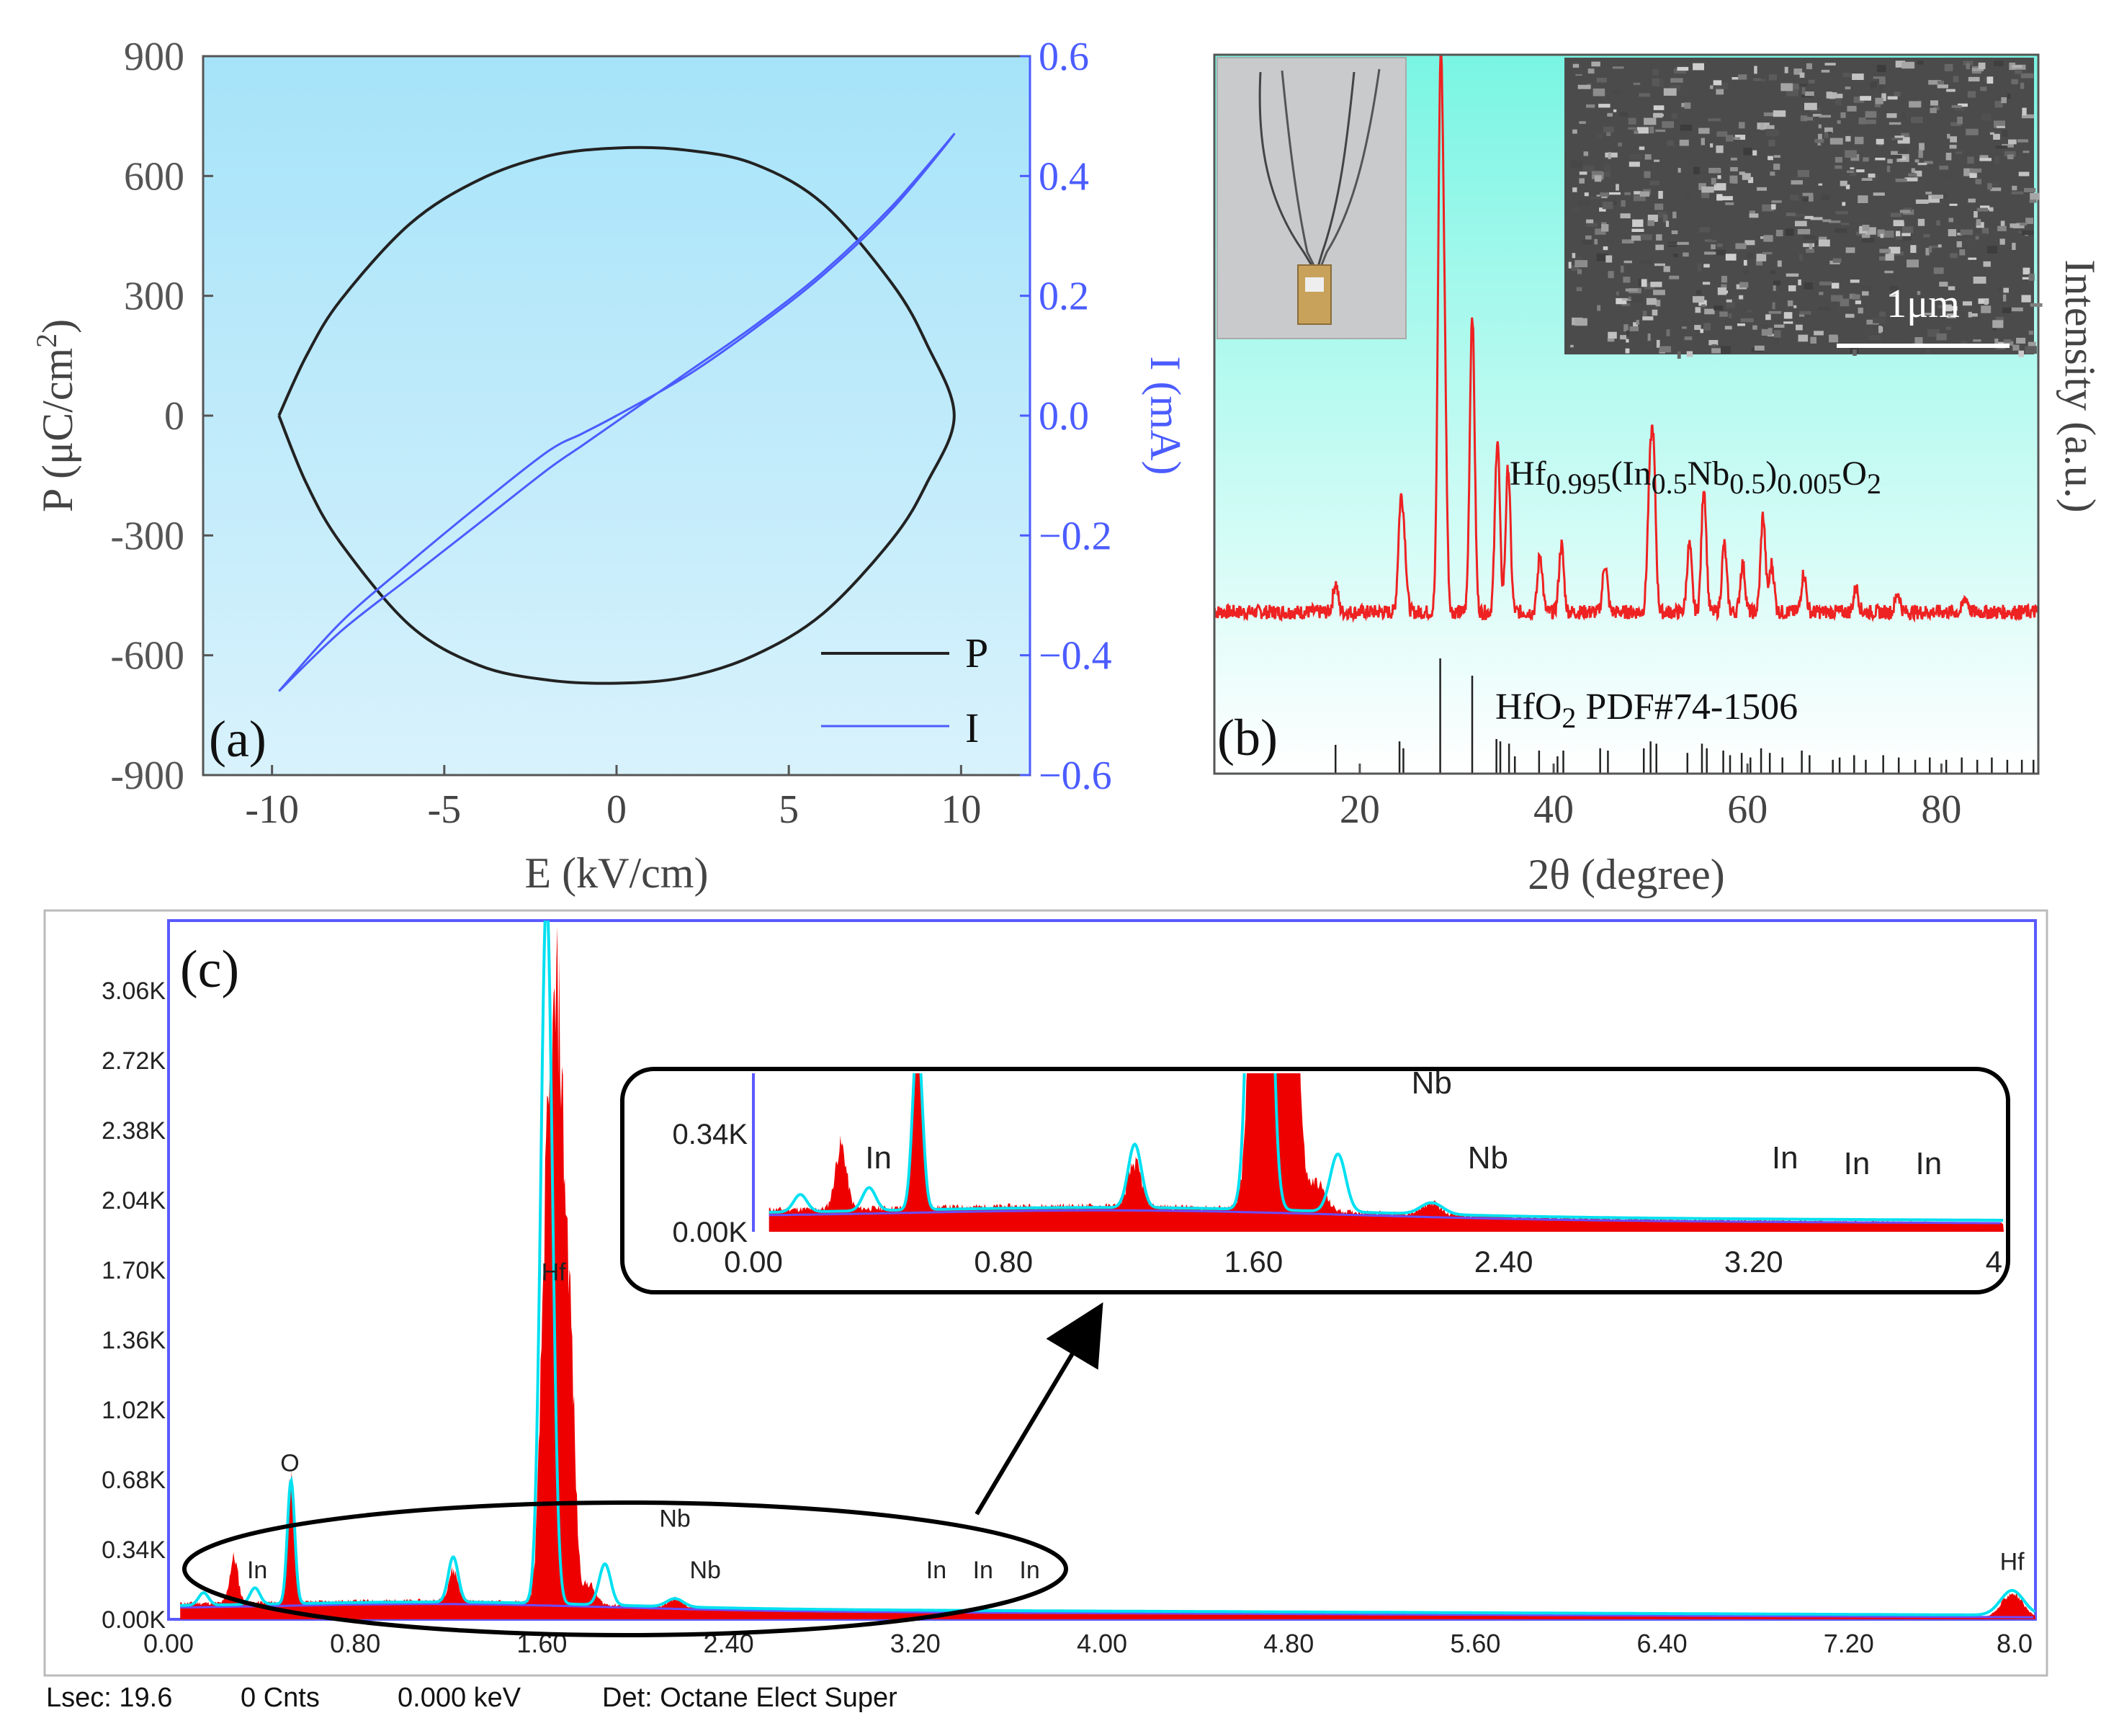 The image size is (2119, 1736). What do you see at coordinates (754, 1262) in the screenshot?
I see `inset-x-tick-label: 0.00` at bounding box center [754, 1262].